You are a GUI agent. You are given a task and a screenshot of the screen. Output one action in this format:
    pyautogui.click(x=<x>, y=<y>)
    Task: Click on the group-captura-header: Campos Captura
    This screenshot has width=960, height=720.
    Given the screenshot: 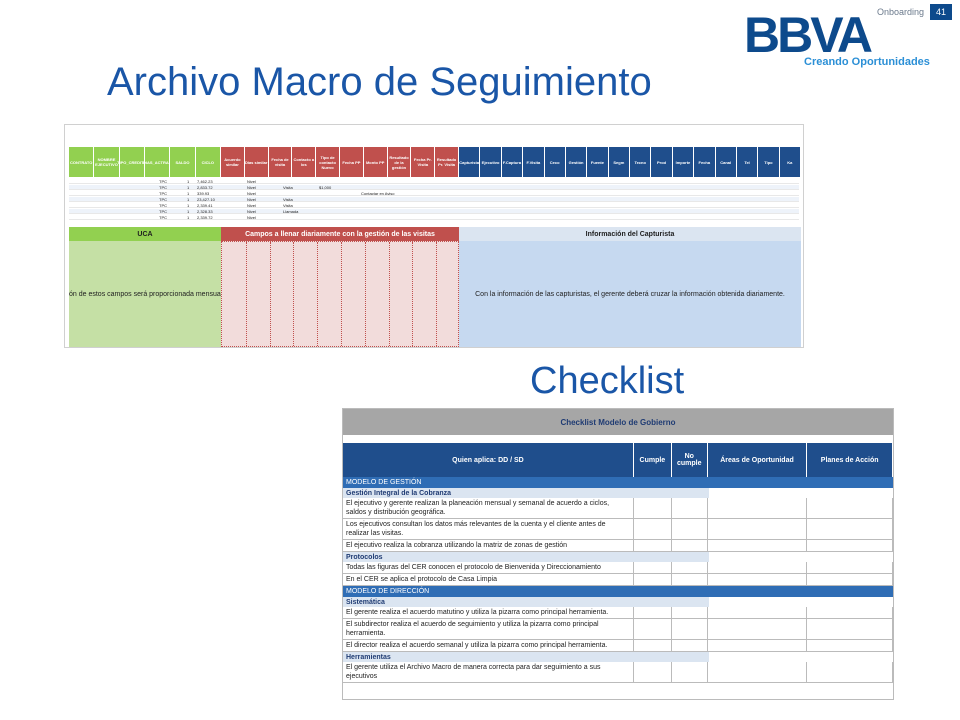 What is the action you would take?
    pyautogui.click(x=630, y=138)
    